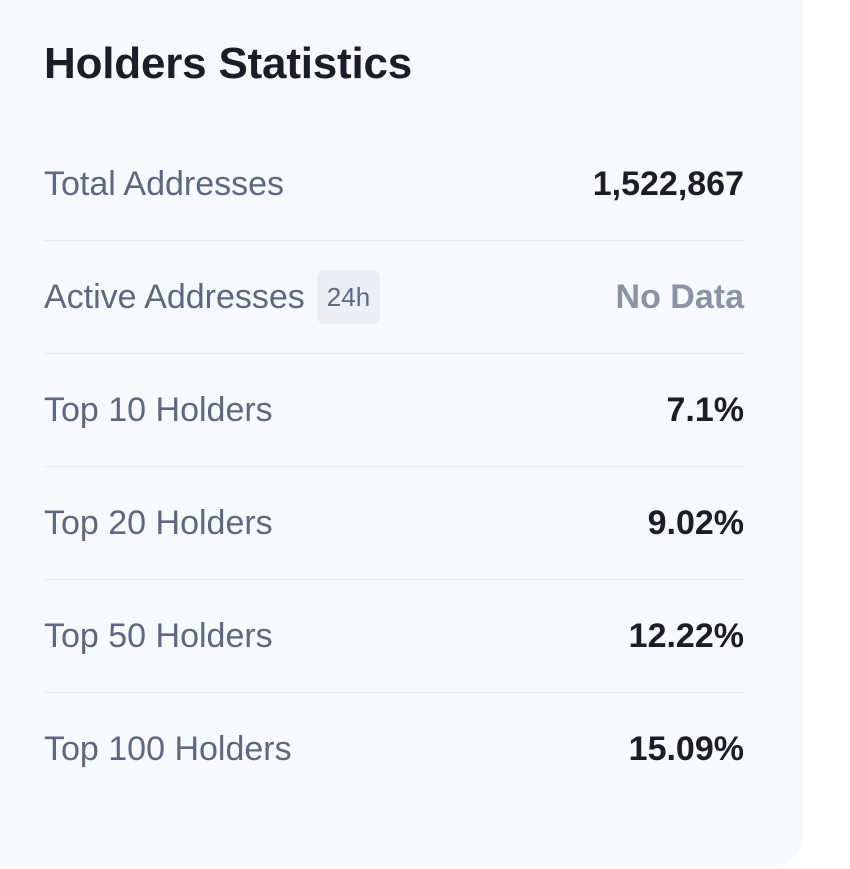 The height and width of the screenshot is (869, 850). Describe the element at coordinates (394, 184) in the screenshot. I see `stat-row-total-addresses: Total Addresses 1,522,867` at that location.